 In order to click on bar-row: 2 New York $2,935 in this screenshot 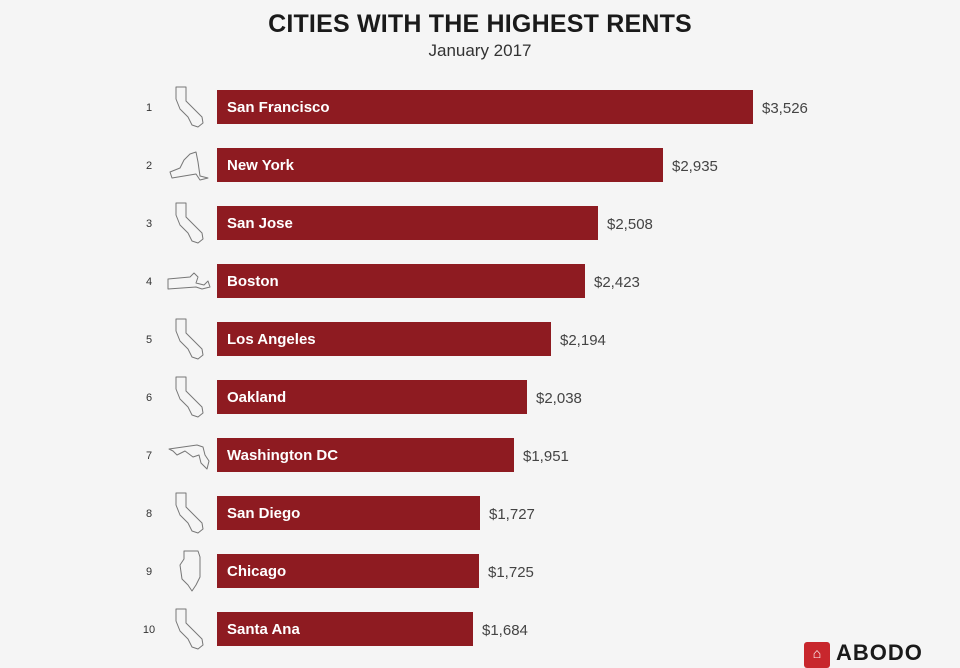, I will do `click(432, 165)`.